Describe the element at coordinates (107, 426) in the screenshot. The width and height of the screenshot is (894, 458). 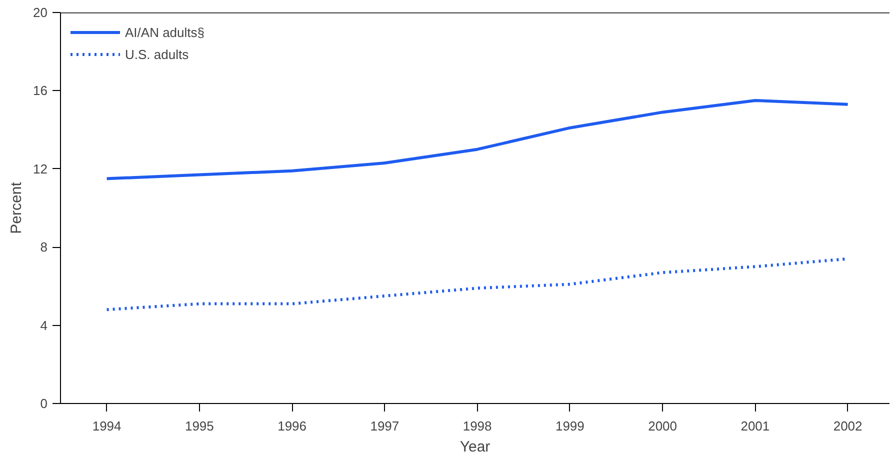
I see `x-tick-label: 1994` at that location.